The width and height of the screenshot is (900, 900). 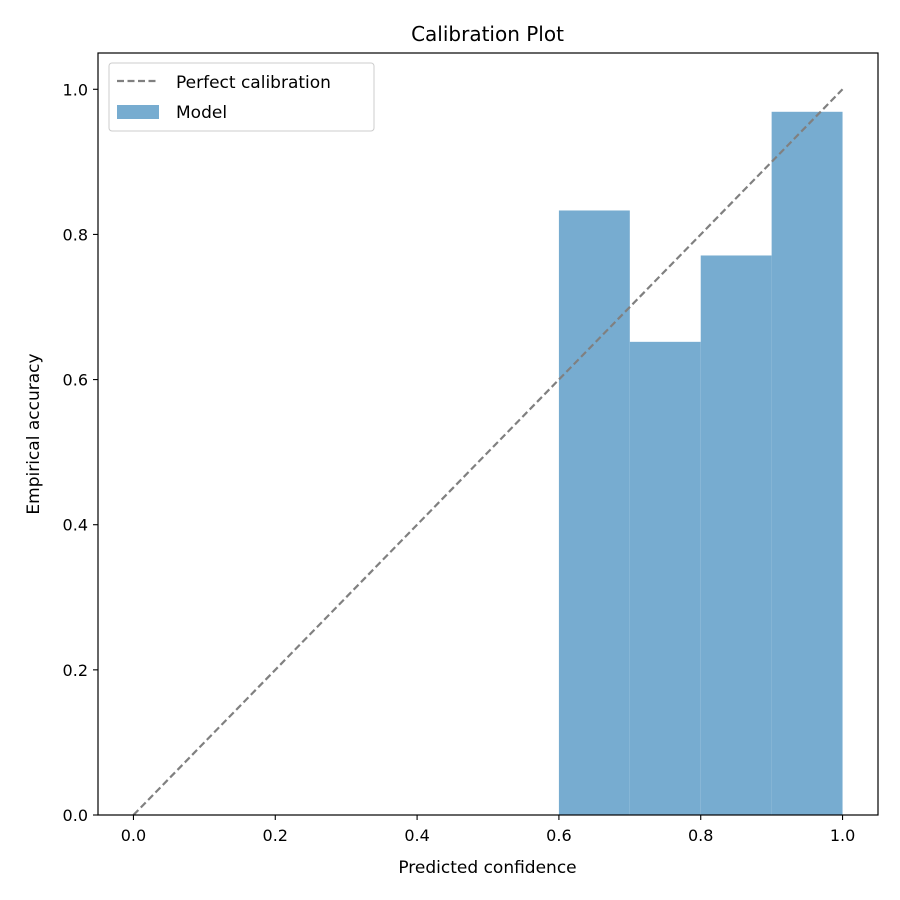 I want to click on x-axis-label: Predicted confidence, so click(x=487, y=868).